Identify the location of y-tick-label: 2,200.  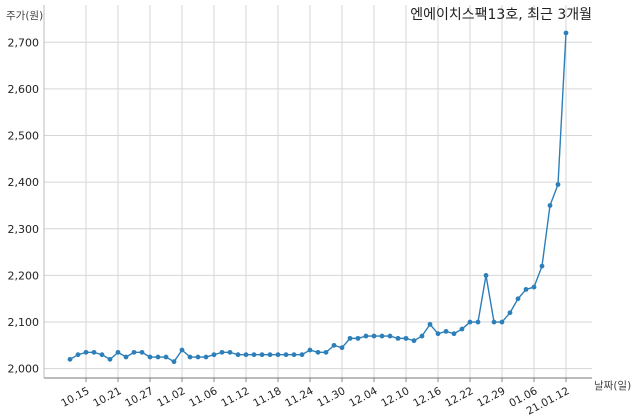
(24, 275).